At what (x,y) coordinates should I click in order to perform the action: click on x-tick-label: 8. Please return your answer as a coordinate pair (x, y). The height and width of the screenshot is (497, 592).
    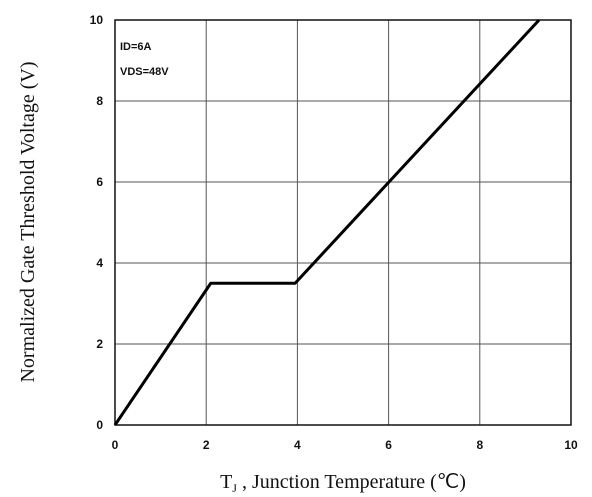
    Looking at the image, I should click on (479, 445).